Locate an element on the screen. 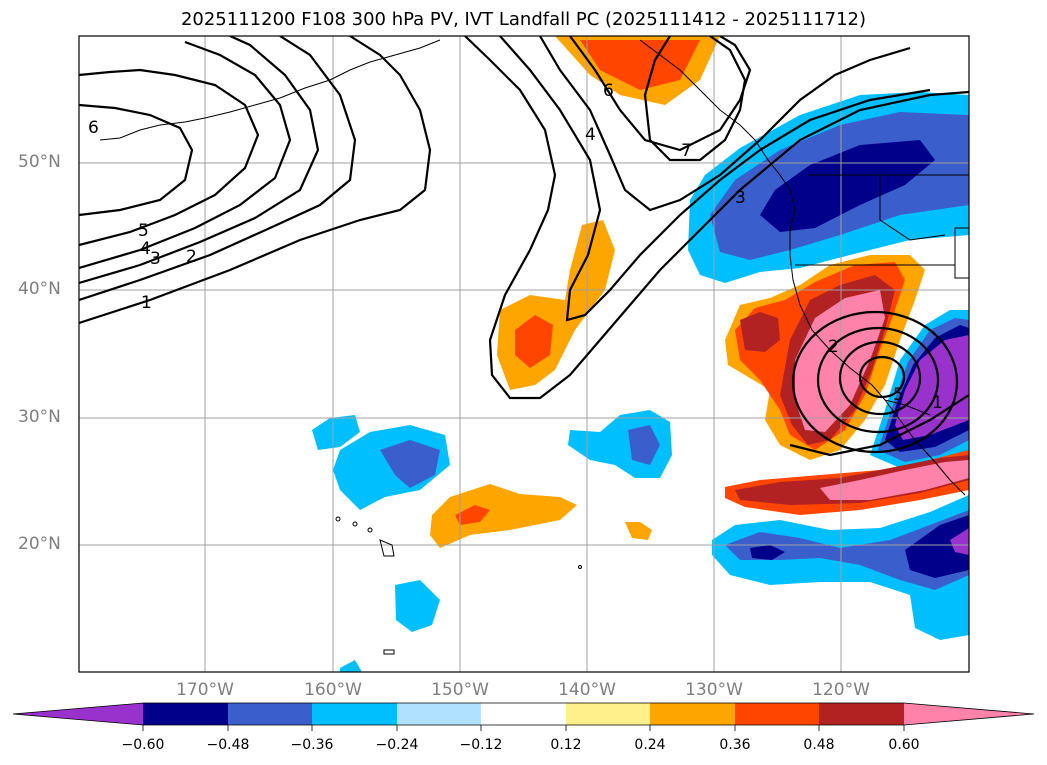  colorbar-tick-label: 0.60 is located at coordinates (904, 745).